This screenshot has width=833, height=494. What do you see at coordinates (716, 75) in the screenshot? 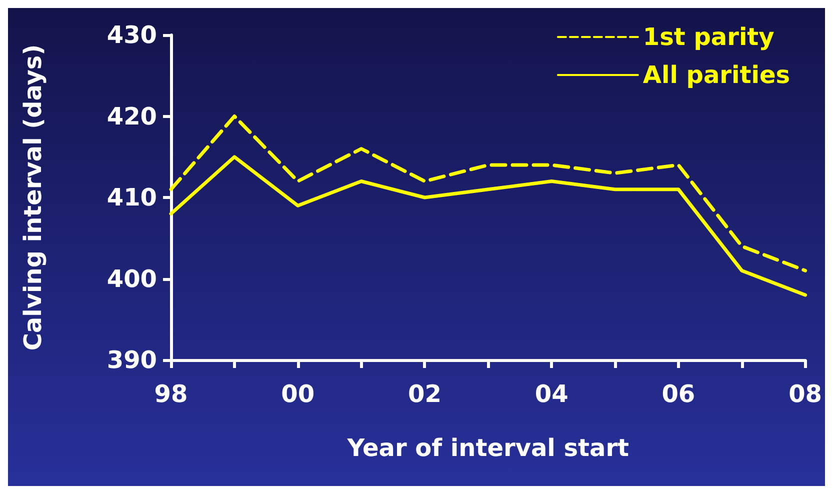
I see `legend-label: All parities` at bounding box center [716, 75].